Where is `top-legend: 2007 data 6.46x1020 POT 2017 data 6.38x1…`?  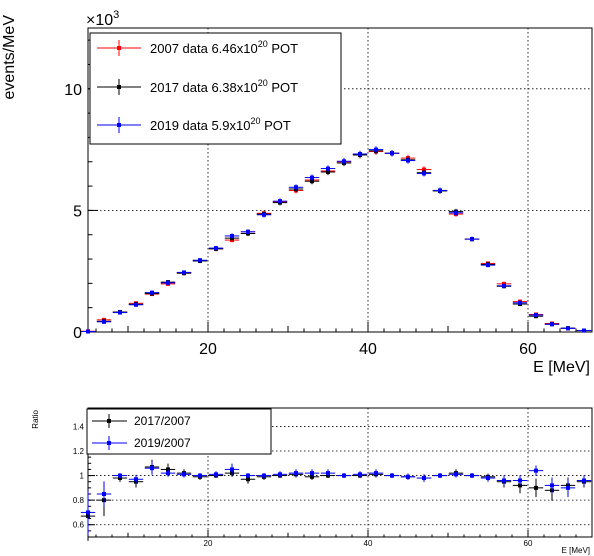
top-legend: 2007 data 6.46x1020 POT 2017 data 6.38x1… is located at coordinates (215, 88).